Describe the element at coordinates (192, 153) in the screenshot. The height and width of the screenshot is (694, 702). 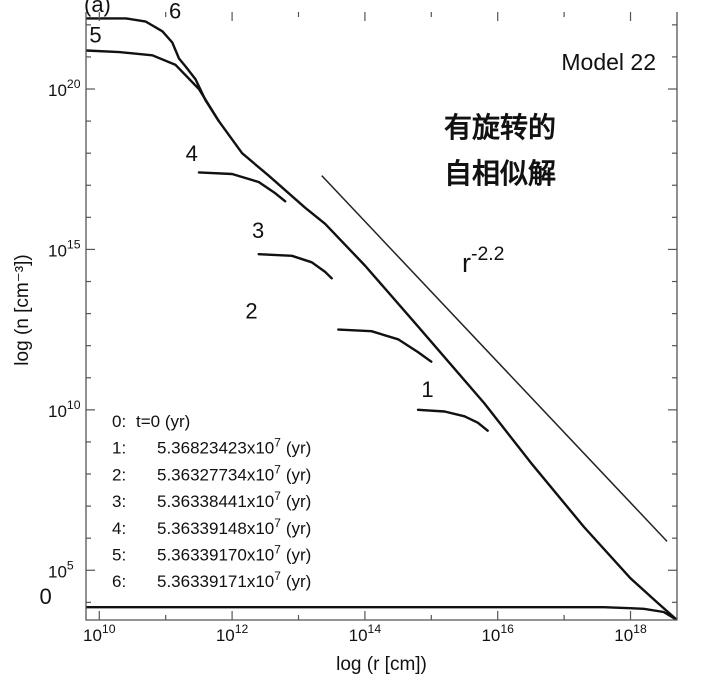
I see `series-label-4: 4` at that location.